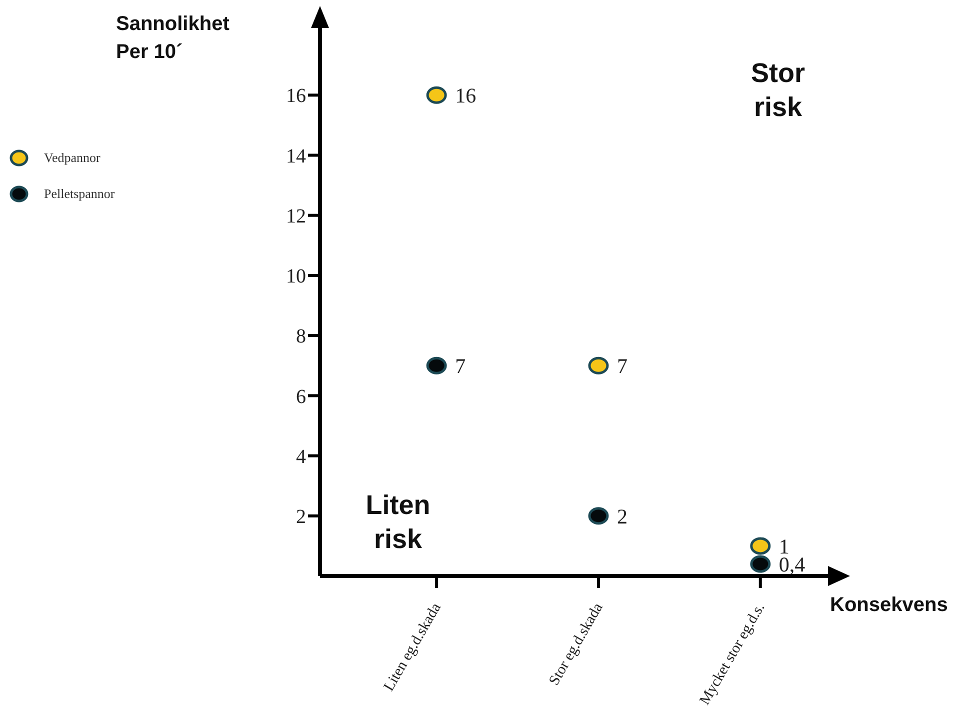 The height and width of the screenshot is (718, 968). Describe the element at coordinates (79, 194) in the screenshot. I see `legend-label: Pelletspannor` at that location.